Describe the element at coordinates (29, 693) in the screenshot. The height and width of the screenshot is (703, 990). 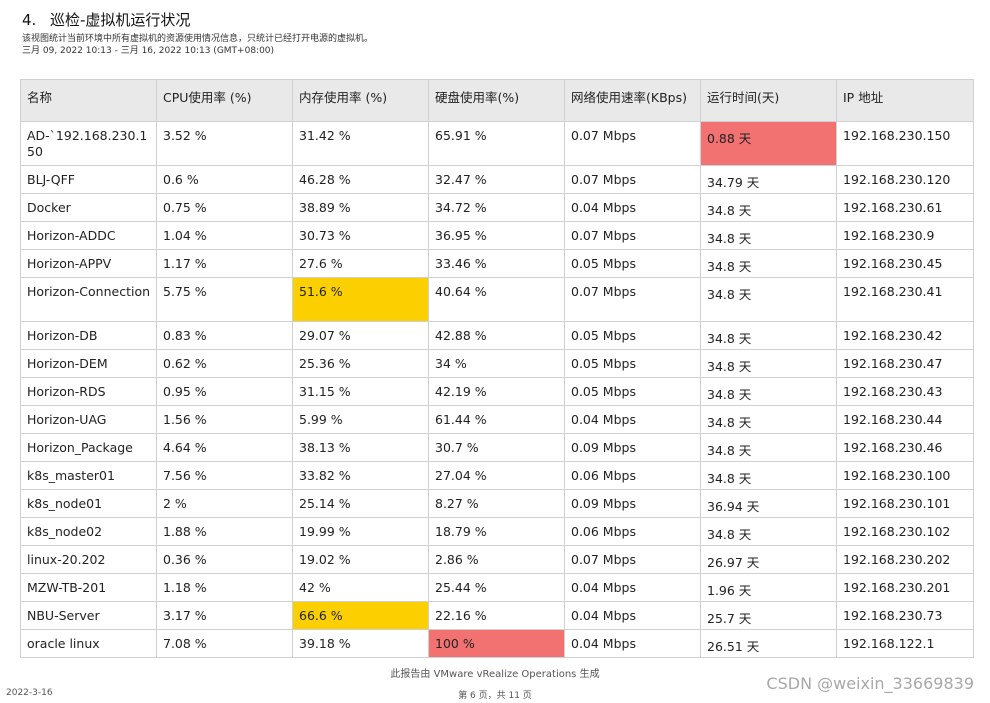
I see `footer-date: 2022-3-16` at that location.